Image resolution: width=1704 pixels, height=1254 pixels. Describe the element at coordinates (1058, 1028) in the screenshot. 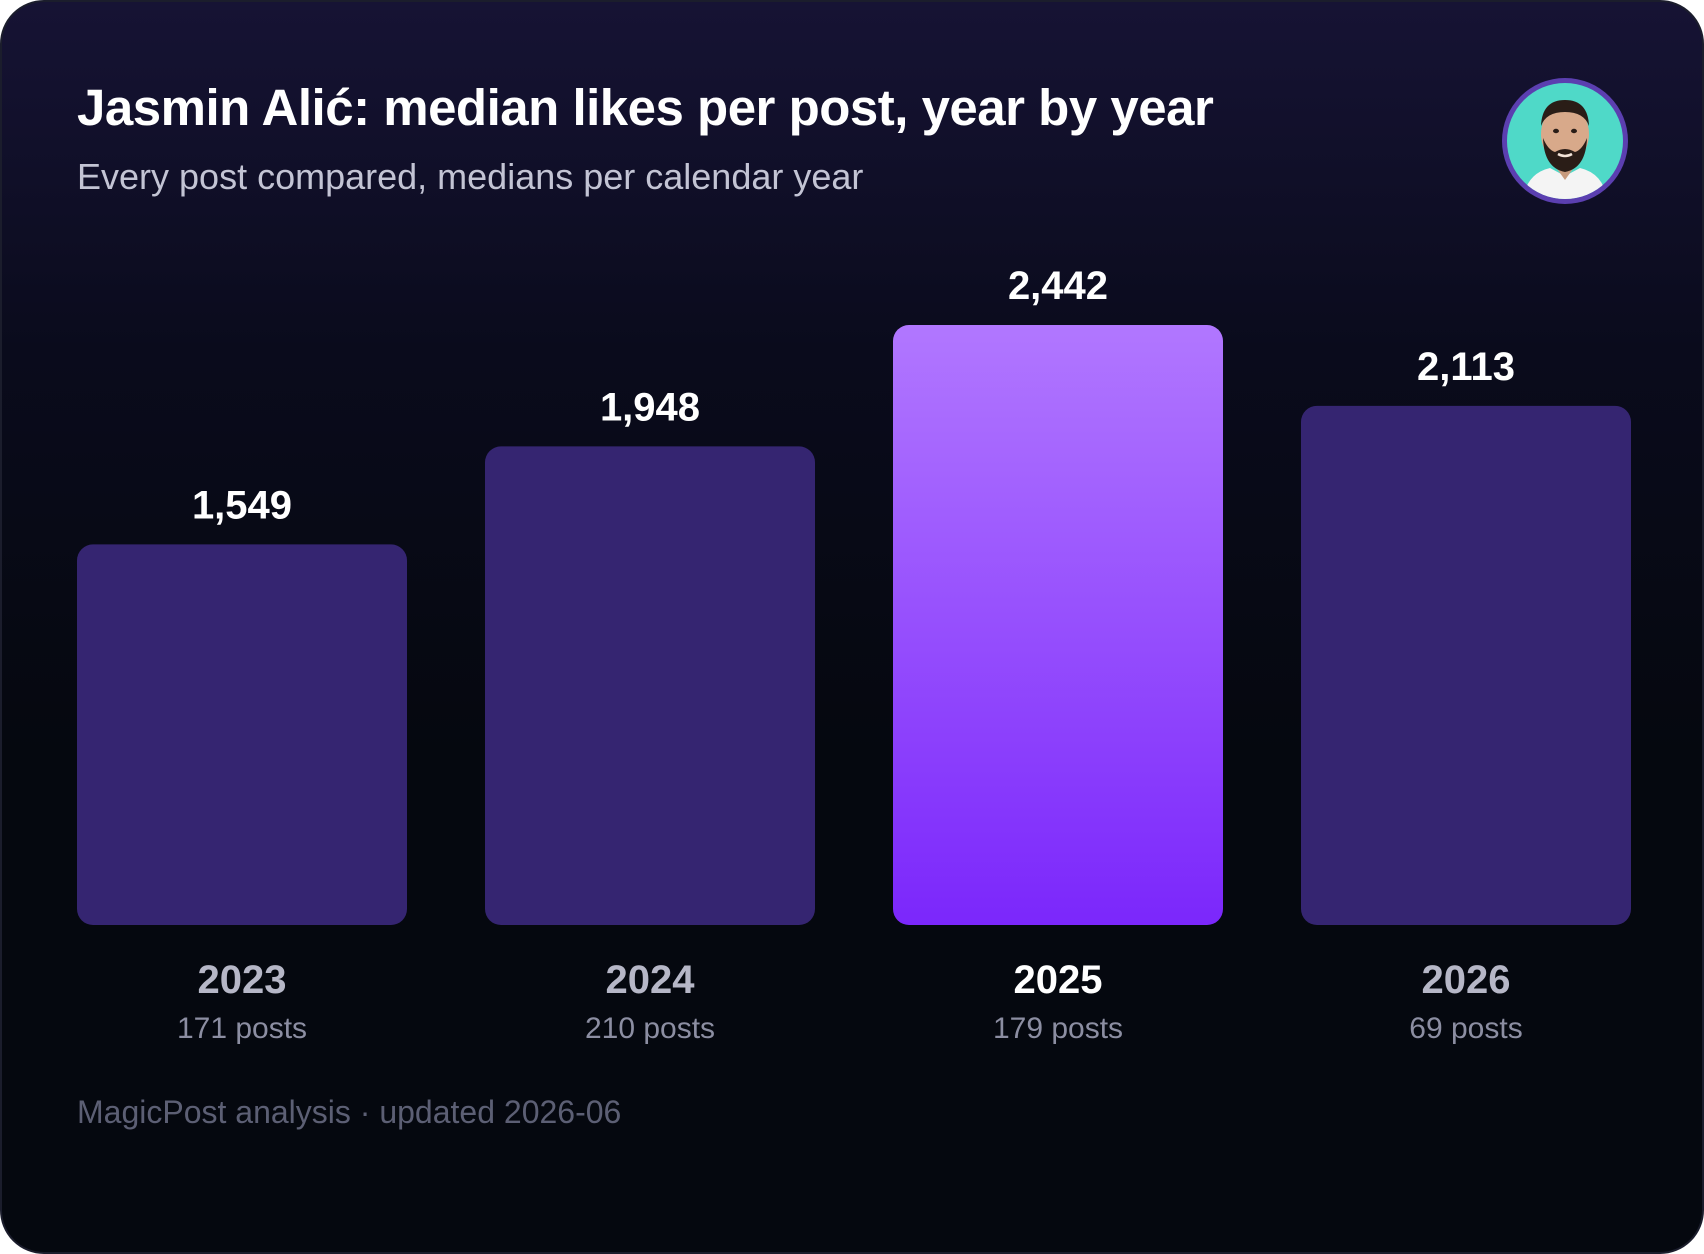

I see `posts-count-2025: 179 posts` at that location.